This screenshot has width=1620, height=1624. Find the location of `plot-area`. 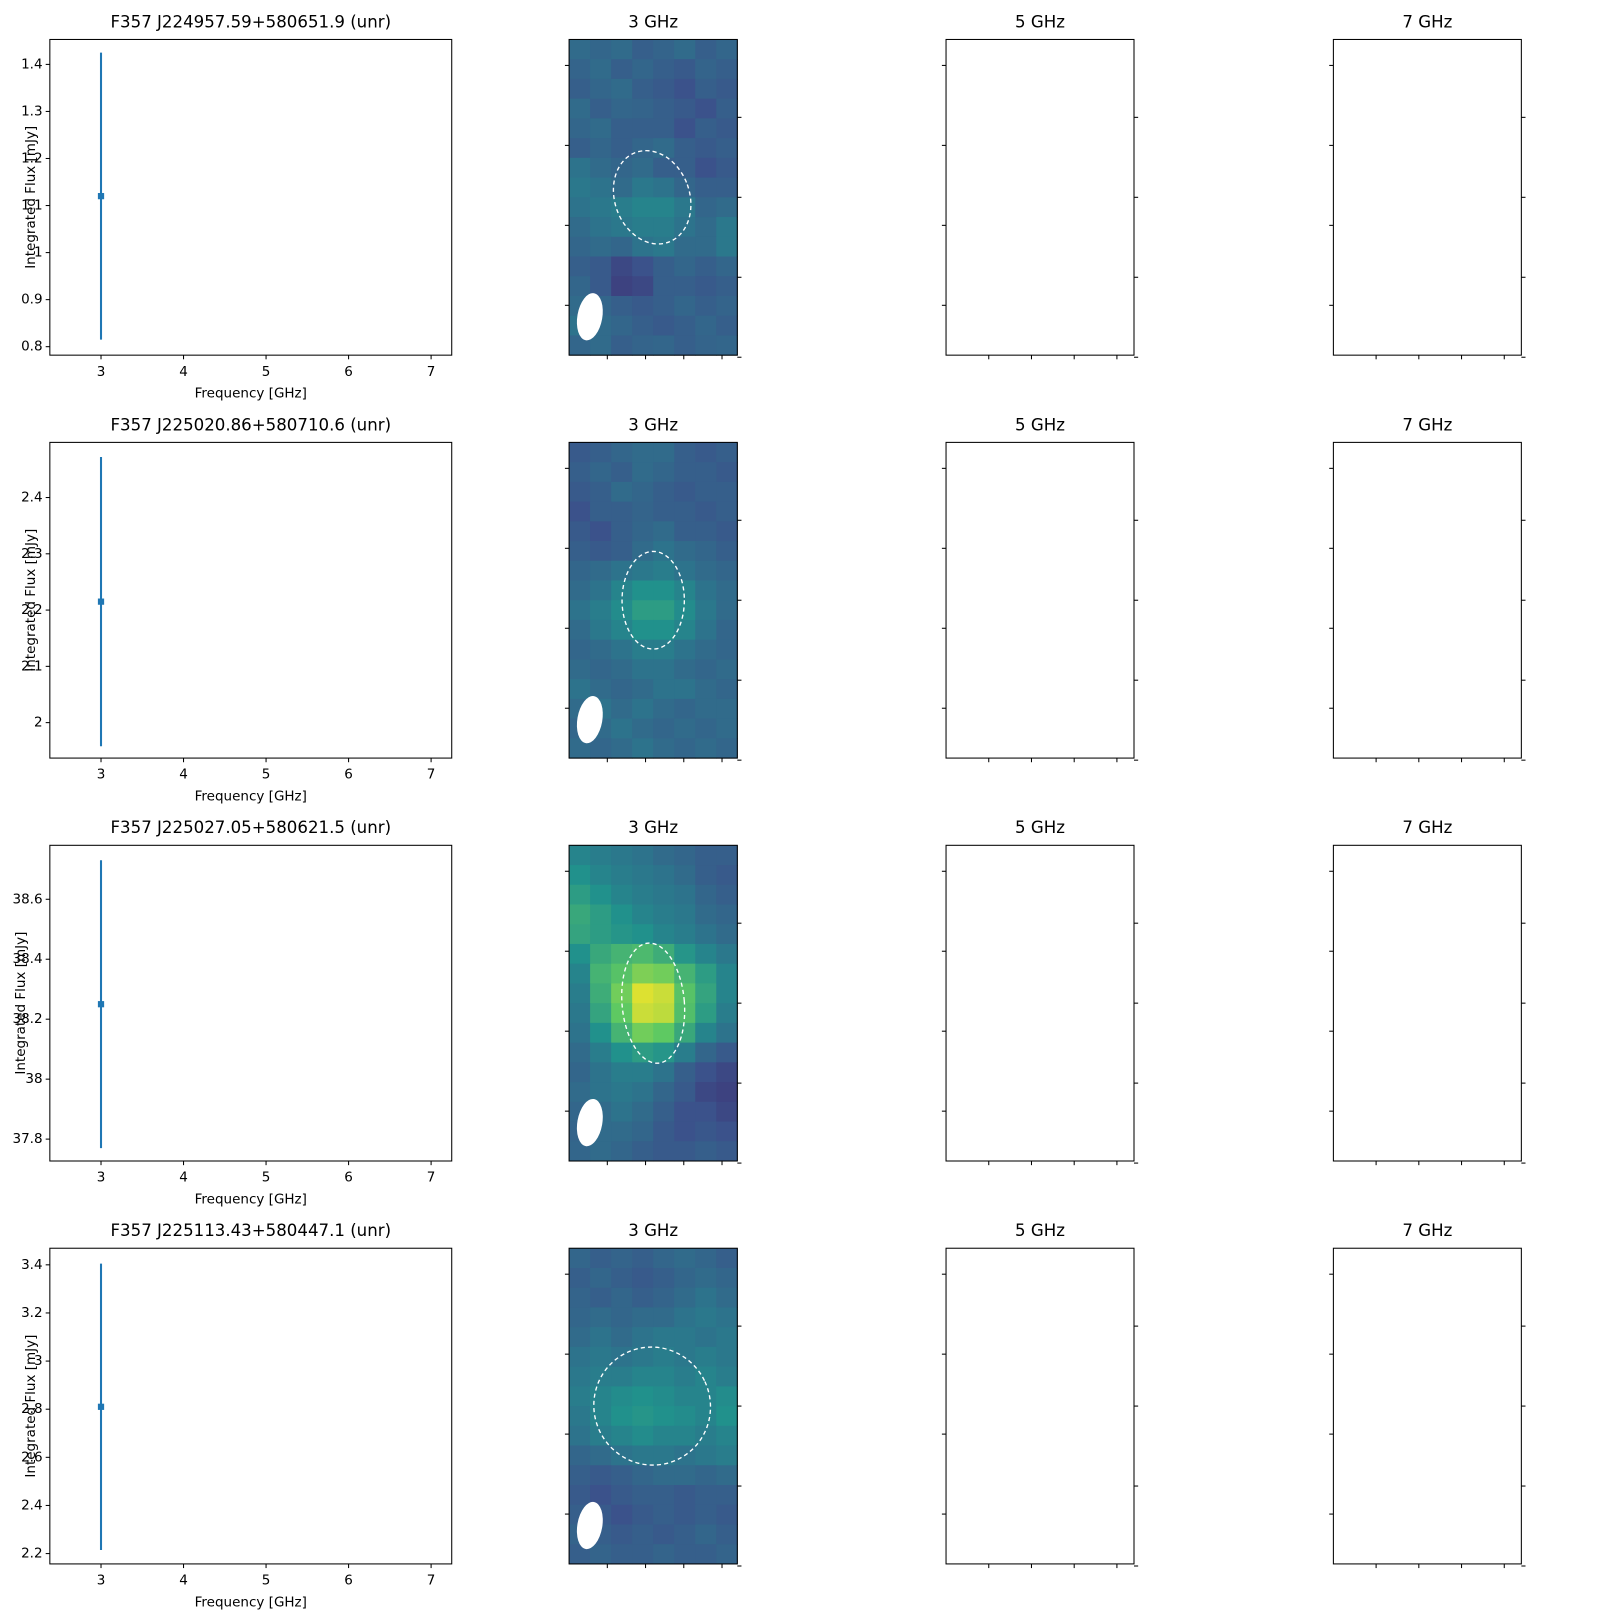

plot-area is located at coordinates (251, 1406).